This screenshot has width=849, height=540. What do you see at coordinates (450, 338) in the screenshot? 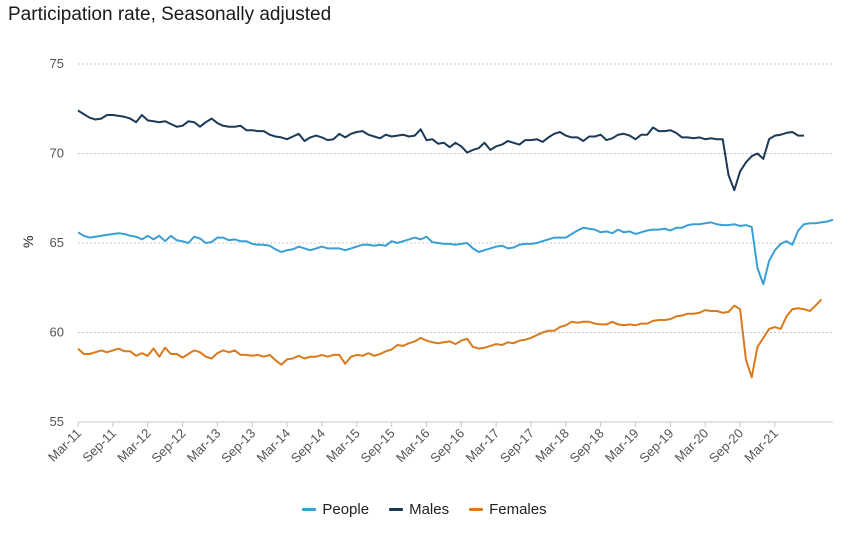
I see `series-line-females` at bounding box center [450, 338].